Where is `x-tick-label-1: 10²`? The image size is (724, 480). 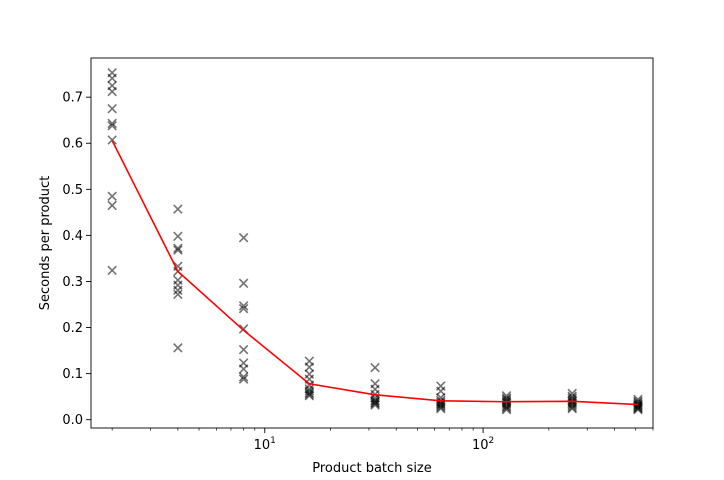 x-tick-label-1: 10² is located at coordinates (483, 444).